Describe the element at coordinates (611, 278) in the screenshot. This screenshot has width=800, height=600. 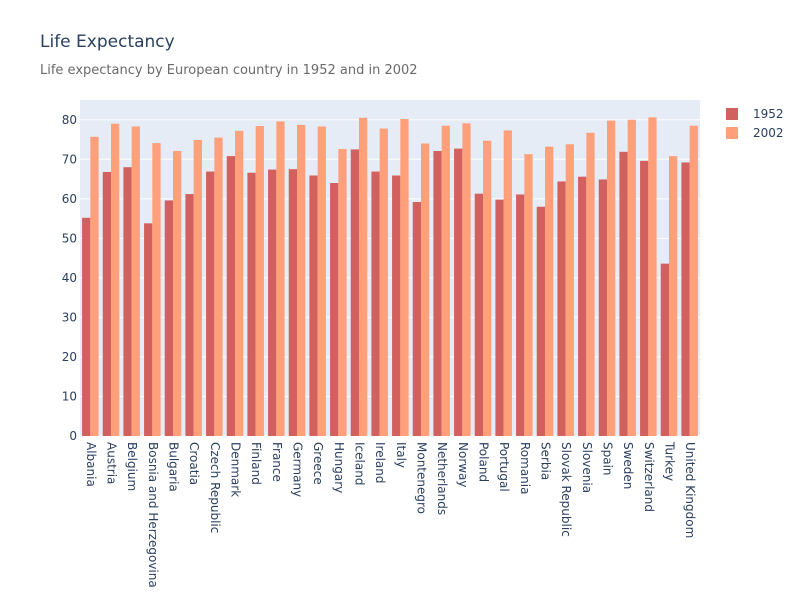
I see `bar-2002-spain` at that location.